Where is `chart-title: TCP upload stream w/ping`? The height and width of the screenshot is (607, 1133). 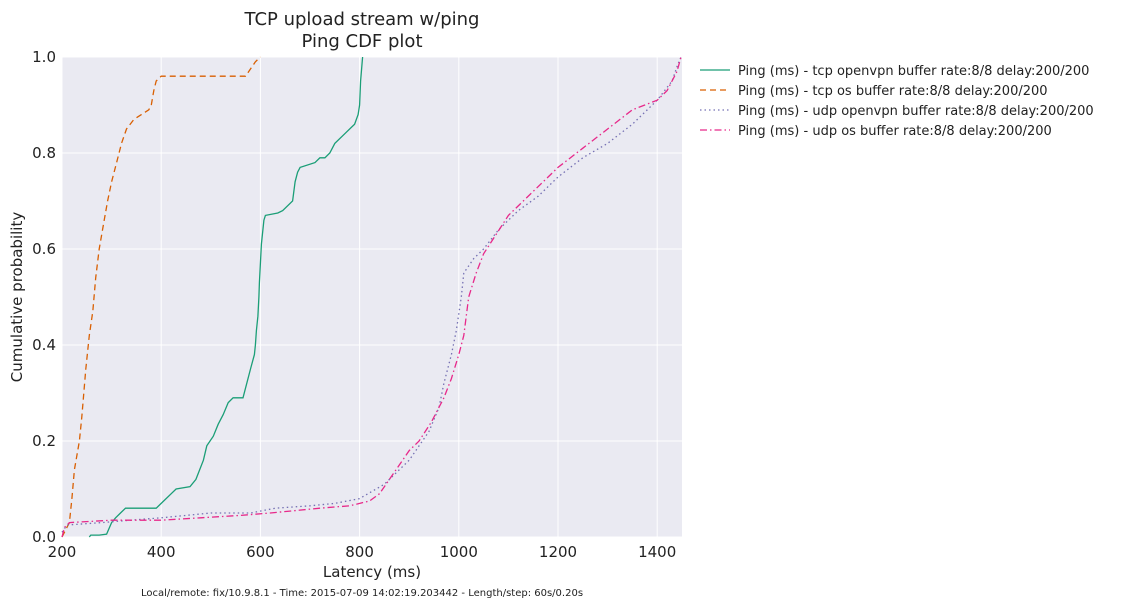 chart-title: TCP upload stream w/ping is located at coordinates (362, 19).